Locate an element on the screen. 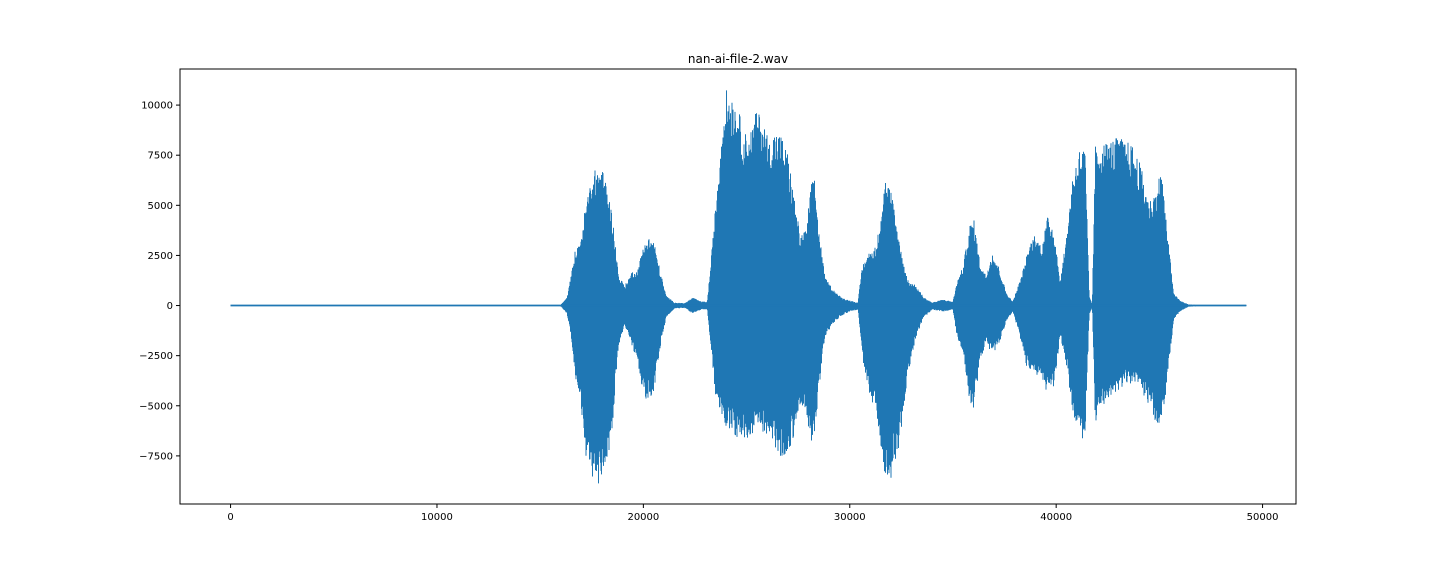 The width and height of the screenshot is (1440, 576). x-tick-label: 30000 is located at coordinates (850, 517).